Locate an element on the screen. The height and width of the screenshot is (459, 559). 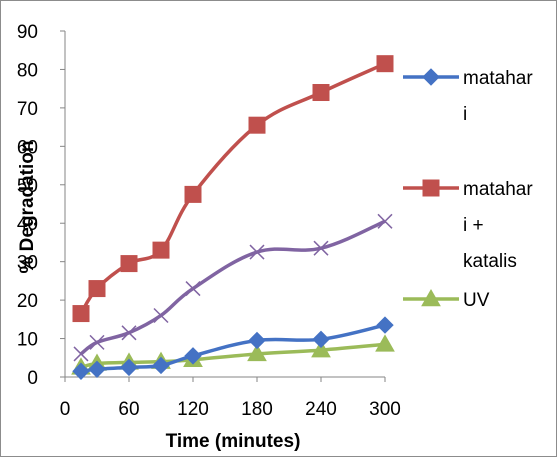
x-tick-label-0: 0 is located at coordinates (65, 409).